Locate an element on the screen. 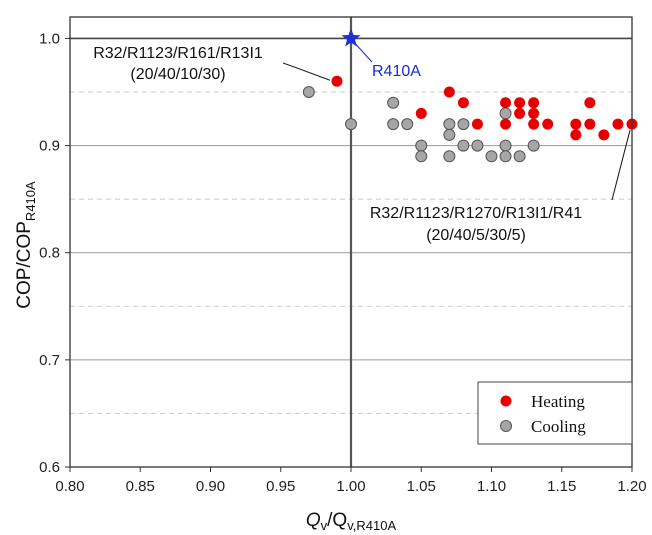 This screenshot has width=652, height=535. y-tick-label: 0.6 is located at coordinates (49, 467).